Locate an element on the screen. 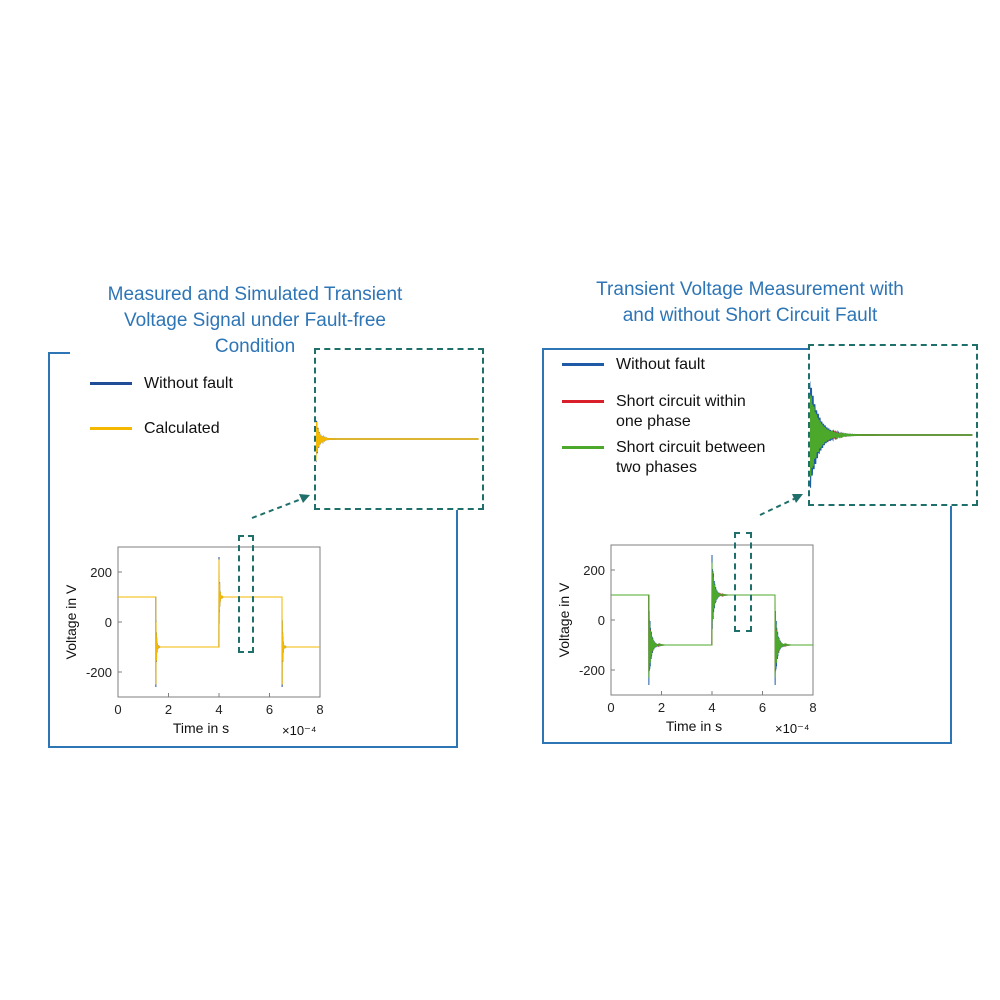 The image size is (1000, 1000). legend-item-without-fault-2: Without fault is located at coordinates (633, 365).